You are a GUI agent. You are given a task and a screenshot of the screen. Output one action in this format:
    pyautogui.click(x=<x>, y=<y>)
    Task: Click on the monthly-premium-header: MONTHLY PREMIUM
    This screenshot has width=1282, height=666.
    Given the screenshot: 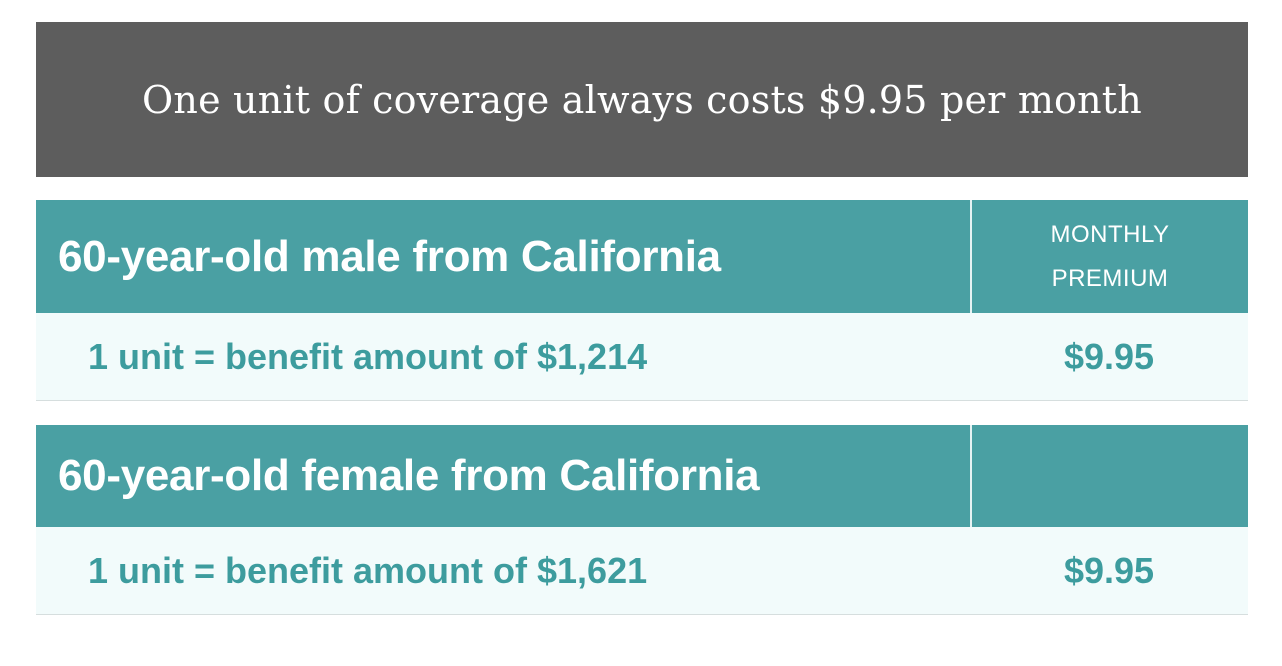 What is the action you would take?
    pyautogui.click(x=1109, y=256)
    